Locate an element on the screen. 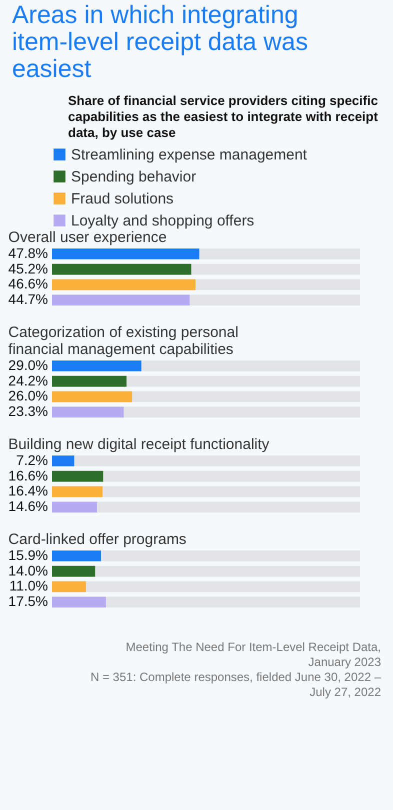 The width and height of the screenshot is (393, 810). data-label: 15.9% is located at coordinates (28, 554).